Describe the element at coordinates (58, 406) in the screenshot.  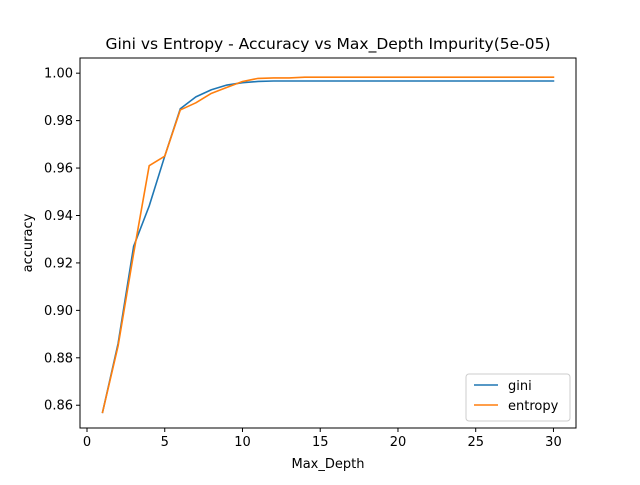
I see `y-tick-label: 0.86` at that location.